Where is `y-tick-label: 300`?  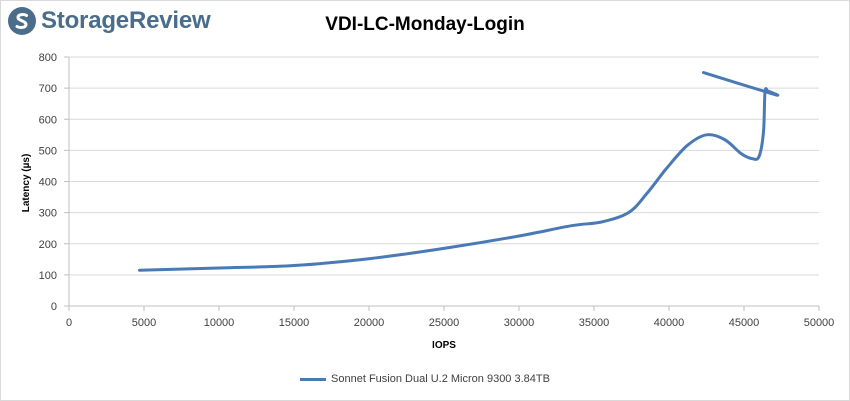 y-tick-label: 300 is located at coordinates (48, 214).